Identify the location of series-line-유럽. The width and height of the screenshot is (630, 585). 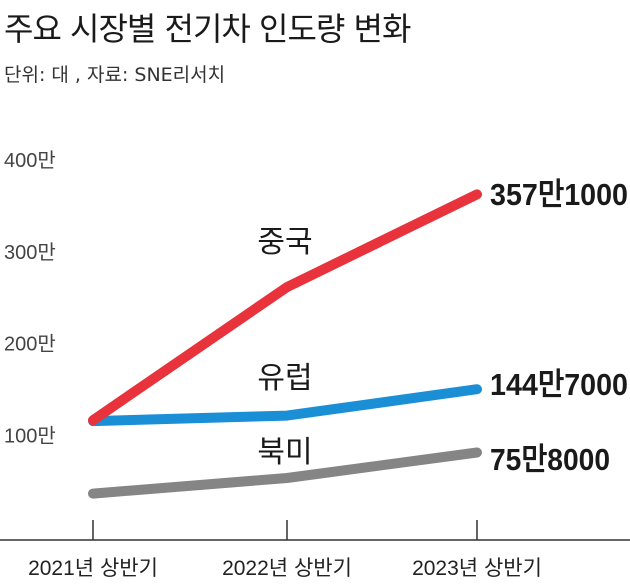
(285, 405).